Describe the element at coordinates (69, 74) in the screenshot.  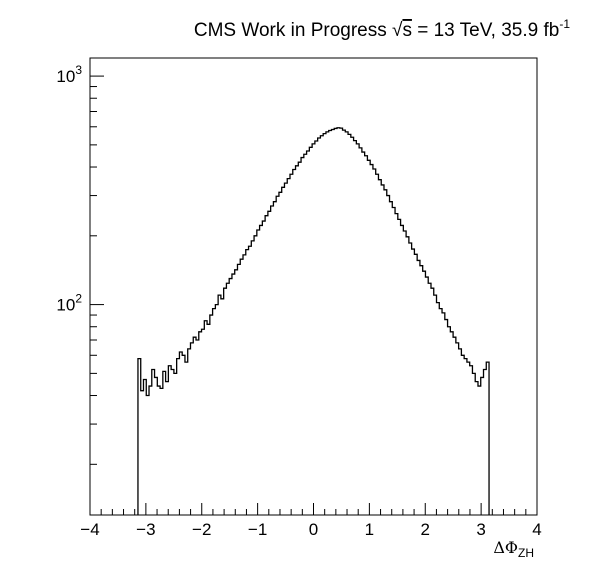
I see `y-tick-label: 10³` at that location.